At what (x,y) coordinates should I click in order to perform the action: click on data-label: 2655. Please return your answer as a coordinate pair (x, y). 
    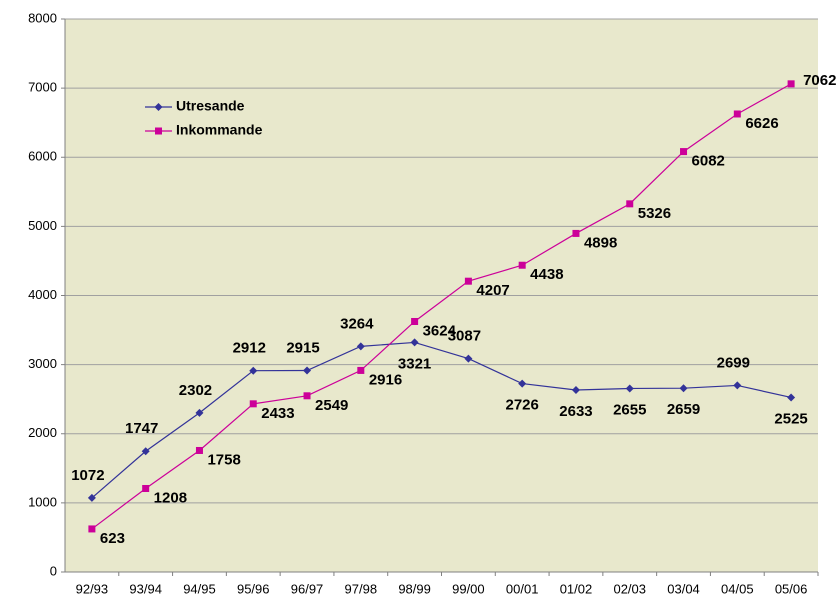
    Looking at the image, I should click on (629, 409).